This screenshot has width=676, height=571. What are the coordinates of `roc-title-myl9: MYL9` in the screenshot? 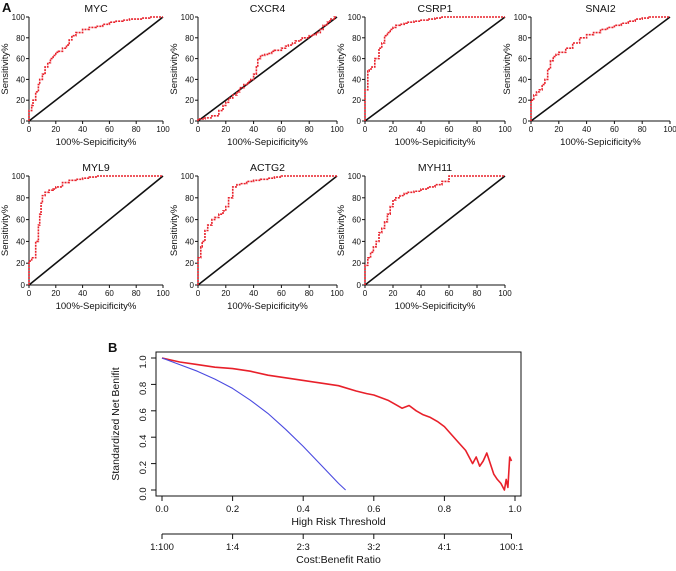 It's located at (96, 168).